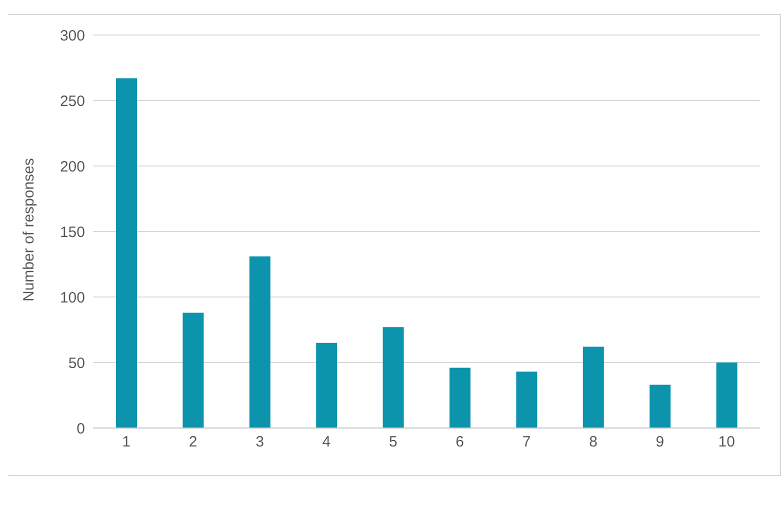  Describe the element at coordinates (593, 442) in the screenshot. I see `x-tick-label: 8` at that location.